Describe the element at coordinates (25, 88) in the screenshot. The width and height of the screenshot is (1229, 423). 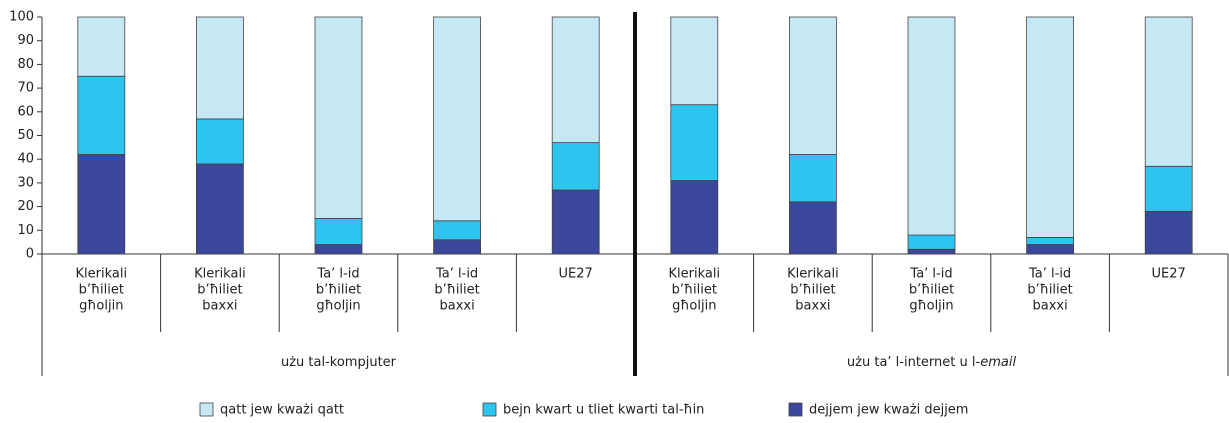
I see `y-tick-label: 70` at that location.